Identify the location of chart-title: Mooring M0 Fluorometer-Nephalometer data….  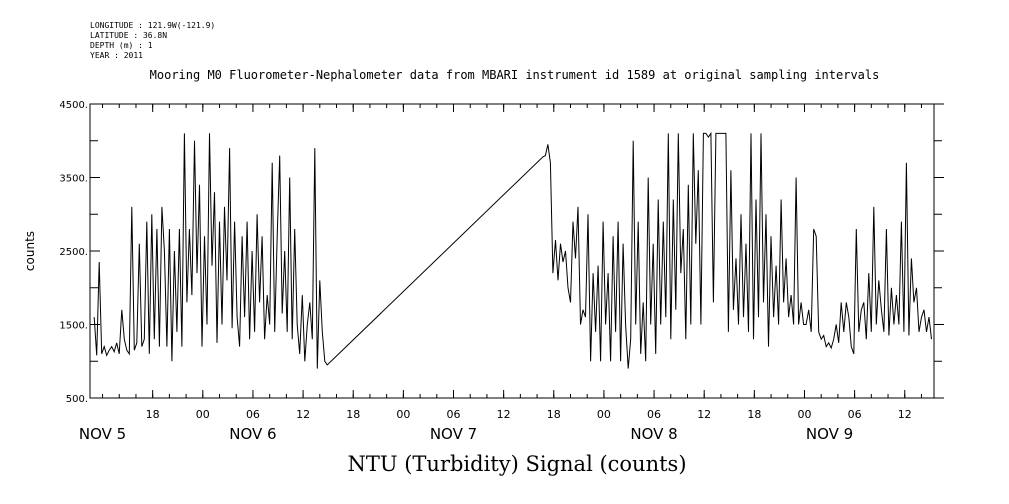
(514, 75).